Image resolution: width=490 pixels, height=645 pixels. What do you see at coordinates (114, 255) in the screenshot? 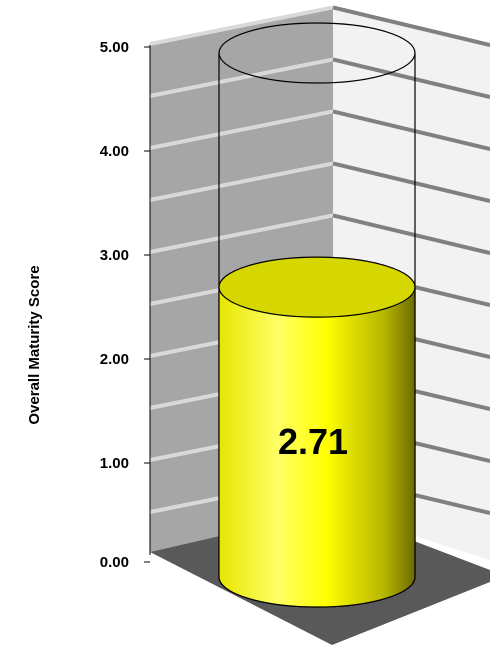
I see `y-tick-label: 3.00` at bounding box center [114, 255].